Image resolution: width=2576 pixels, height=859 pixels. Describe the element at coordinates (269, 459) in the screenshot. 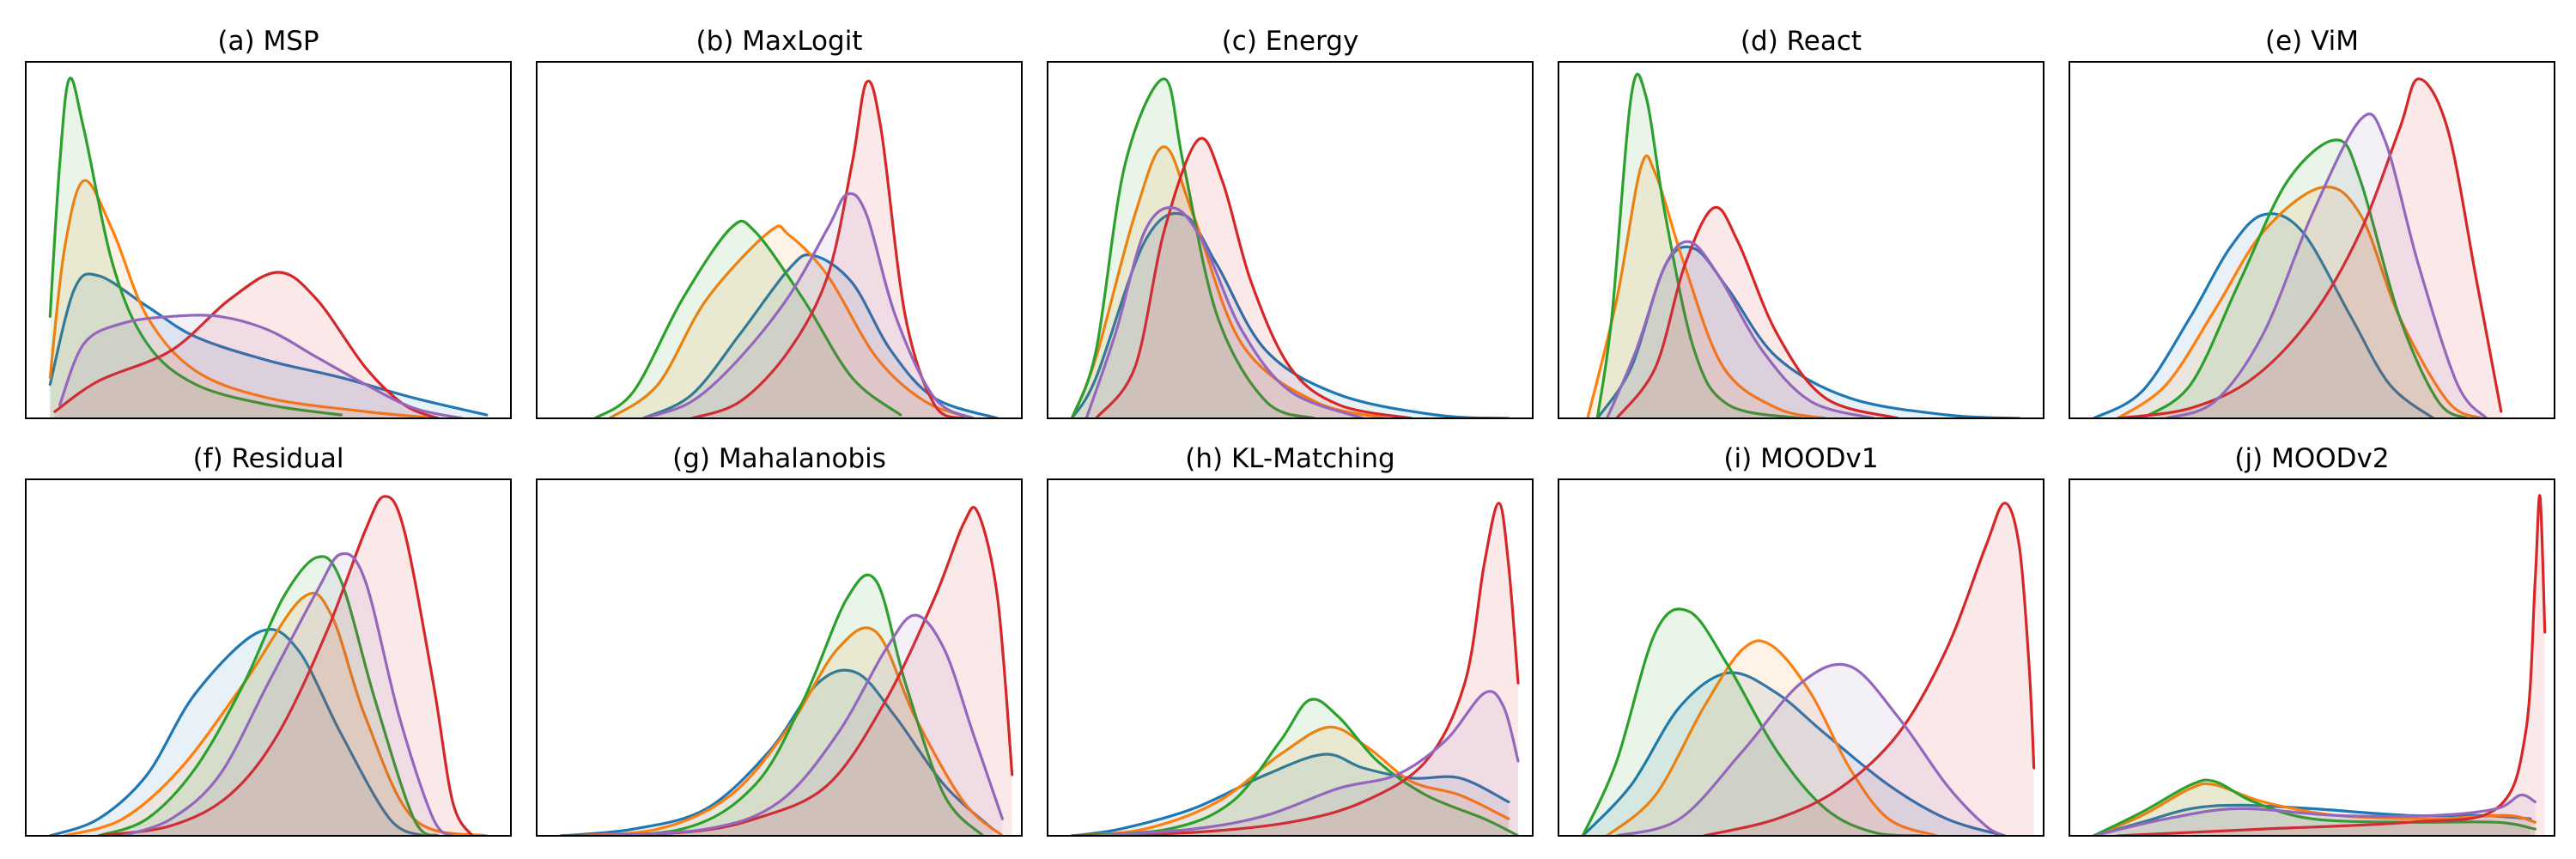

I see `chart-title: (f) Residual` at that location.